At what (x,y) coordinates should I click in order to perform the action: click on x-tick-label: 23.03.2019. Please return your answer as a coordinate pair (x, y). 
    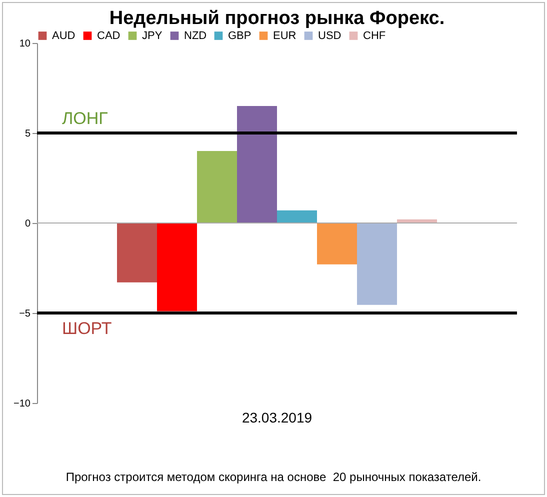
    Looking at the image, I should click on (277, 418).